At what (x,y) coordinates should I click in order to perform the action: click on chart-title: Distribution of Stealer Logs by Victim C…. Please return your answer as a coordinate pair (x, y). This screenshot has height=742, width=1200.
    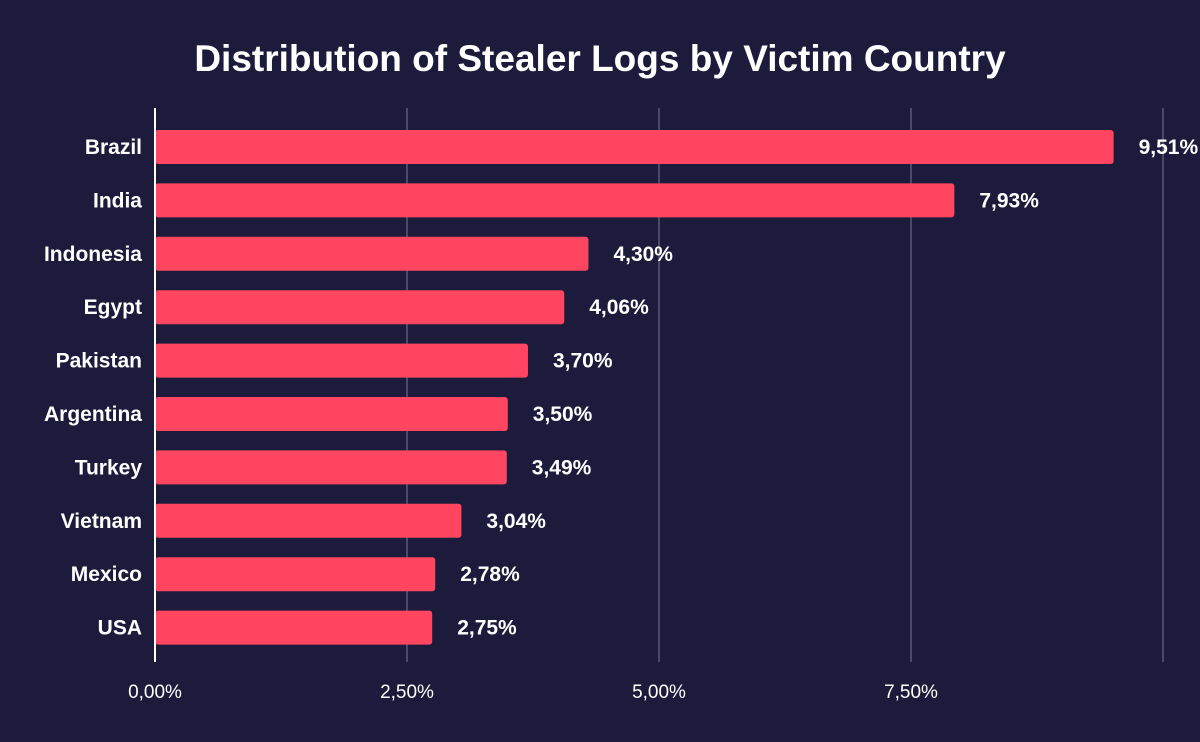
    Looking at the image, I should click on (600, 58).